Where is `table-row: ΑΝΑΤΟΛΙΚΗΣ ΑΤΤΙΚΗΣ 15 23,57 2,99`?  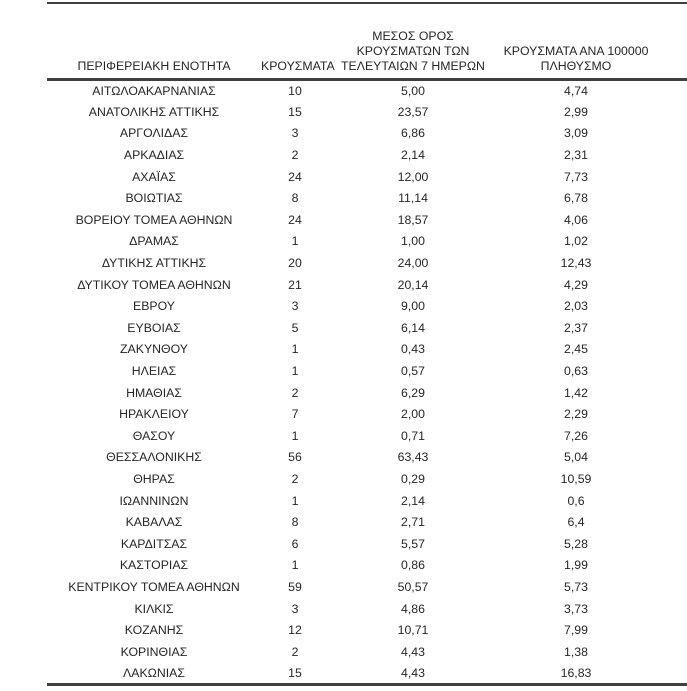 table-row: ΑΝΑΤΟΛΙΚΗΣ ΑΤΤΙΚΗΣ 15 23,57 2,99 is located at coordinates (367, 112).